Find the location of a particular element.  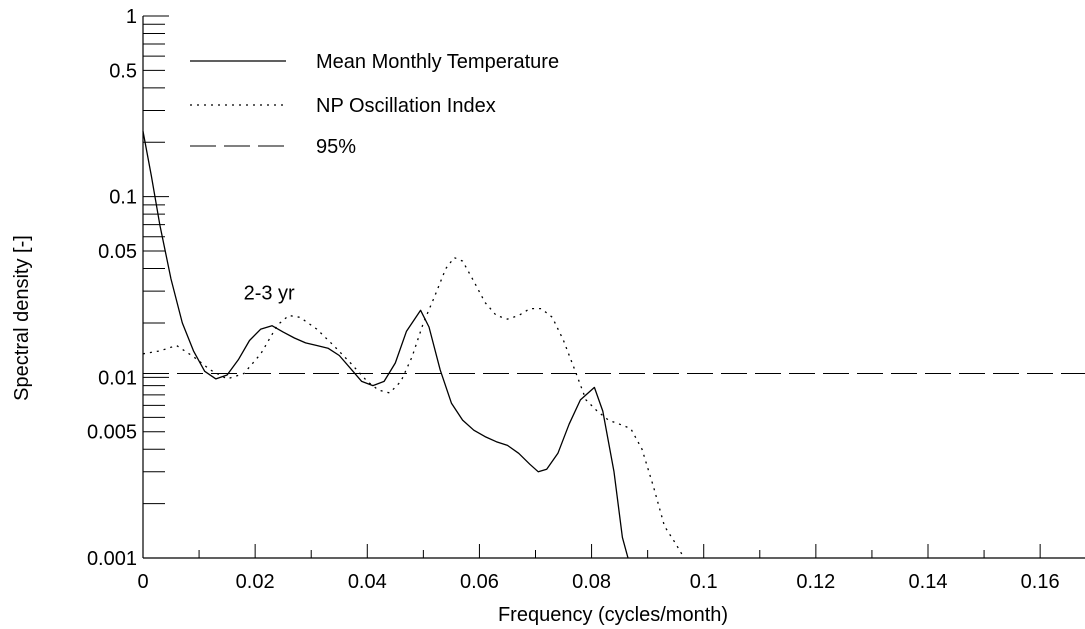

y-axis-label: Spectral density [-] is located at coordinates (22, 318).